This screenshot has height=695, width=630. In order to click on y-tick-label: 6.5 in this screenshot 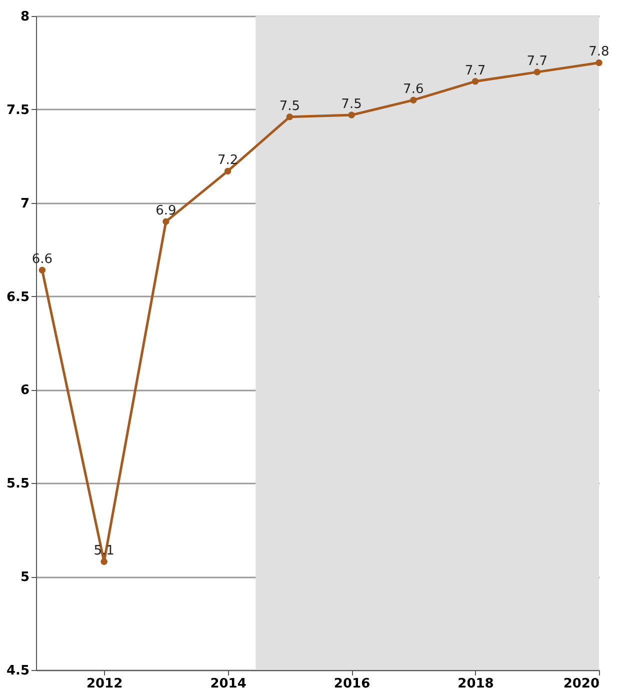, I will do `click(18, 297)`.